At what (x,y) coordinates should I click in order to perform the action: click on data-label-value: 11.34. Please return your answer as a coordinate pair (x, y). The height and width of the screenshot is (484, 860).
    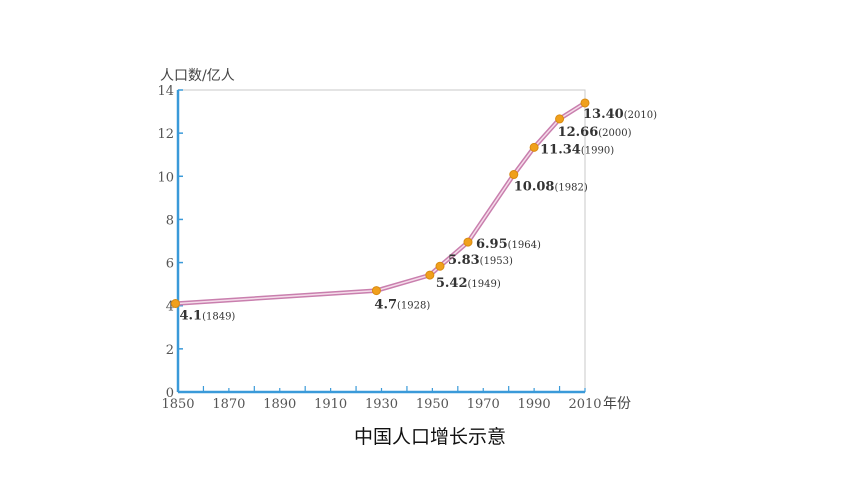
    Looking at the image, I should click on (560, 149).